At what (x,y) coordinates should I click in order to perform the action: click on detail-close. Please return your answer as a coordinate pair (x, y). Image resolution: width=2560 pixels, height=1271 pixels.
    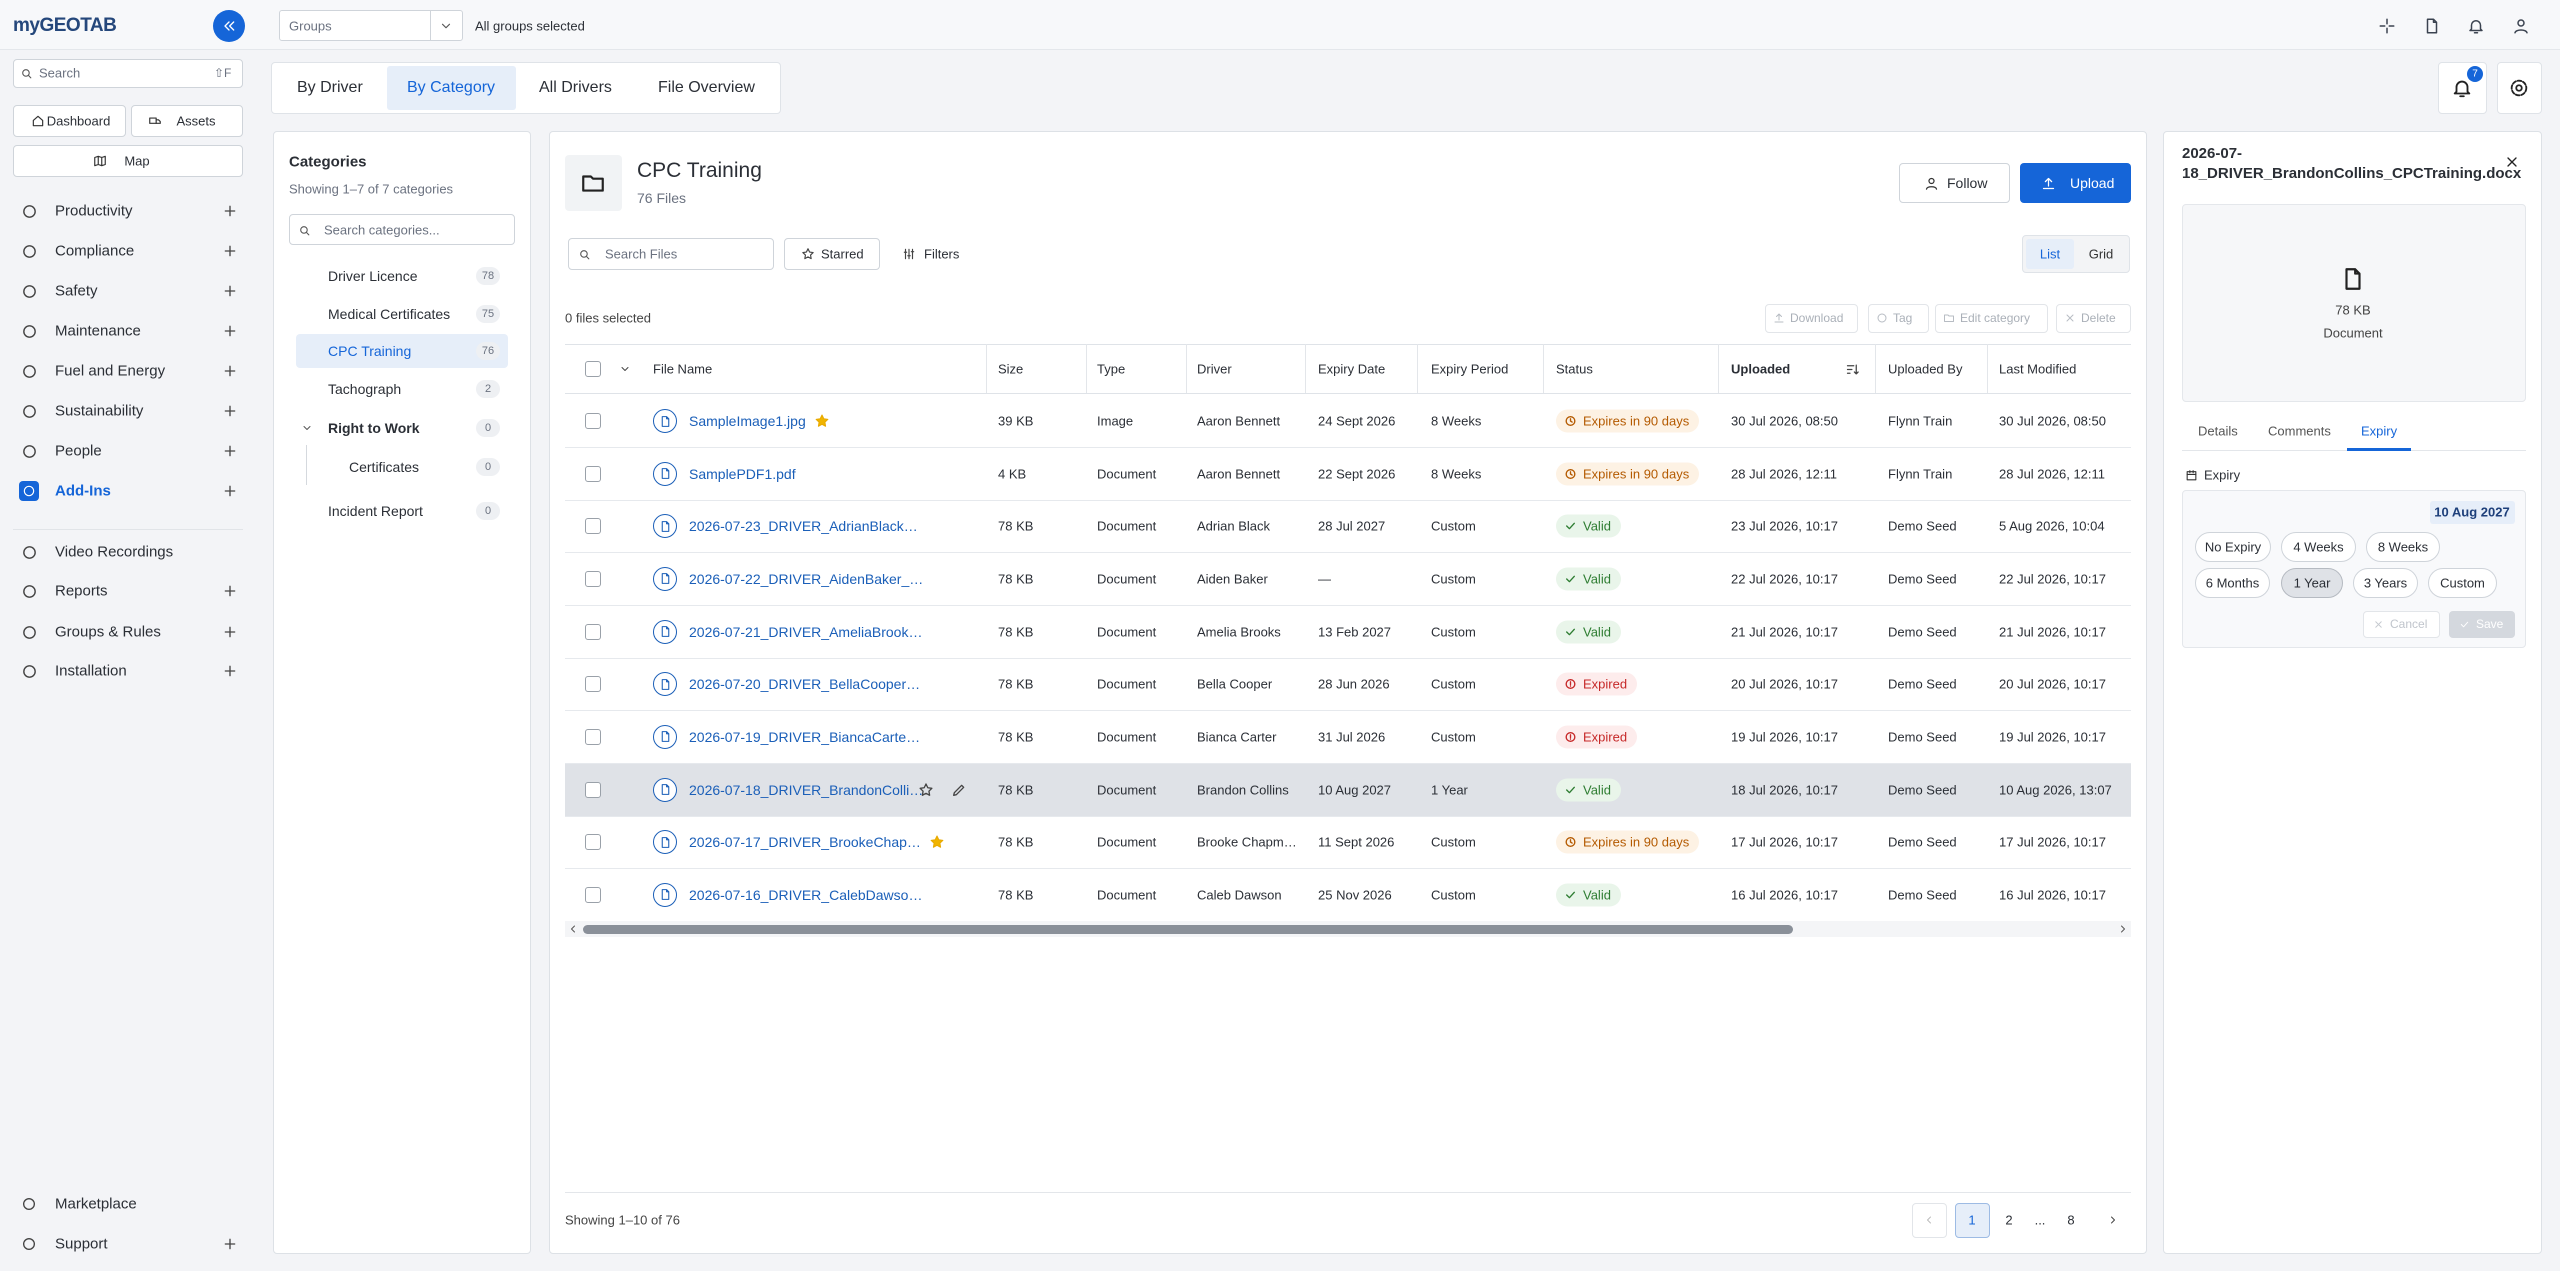
    Looking at the image, I should click on (2512, 162).